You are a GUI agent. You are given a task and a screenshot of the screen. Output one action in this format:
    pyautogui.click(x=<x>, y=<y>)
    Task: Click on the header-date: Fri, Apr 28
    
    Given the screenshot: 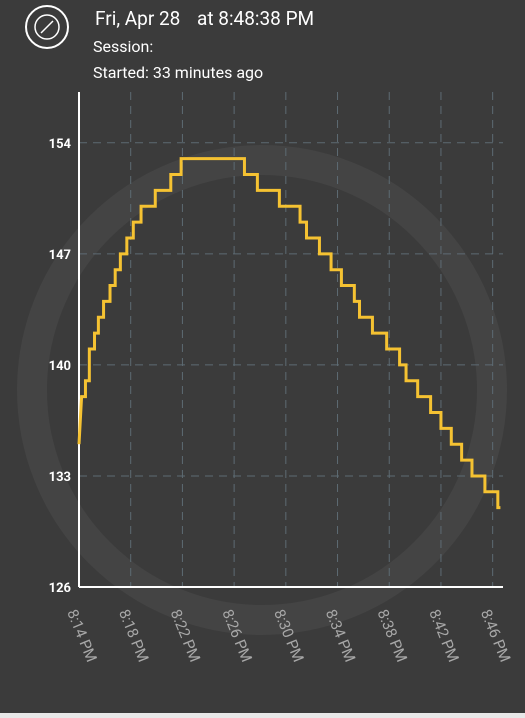 What is the action you would take?
    pyautogui.click(x=137, y=18)
    